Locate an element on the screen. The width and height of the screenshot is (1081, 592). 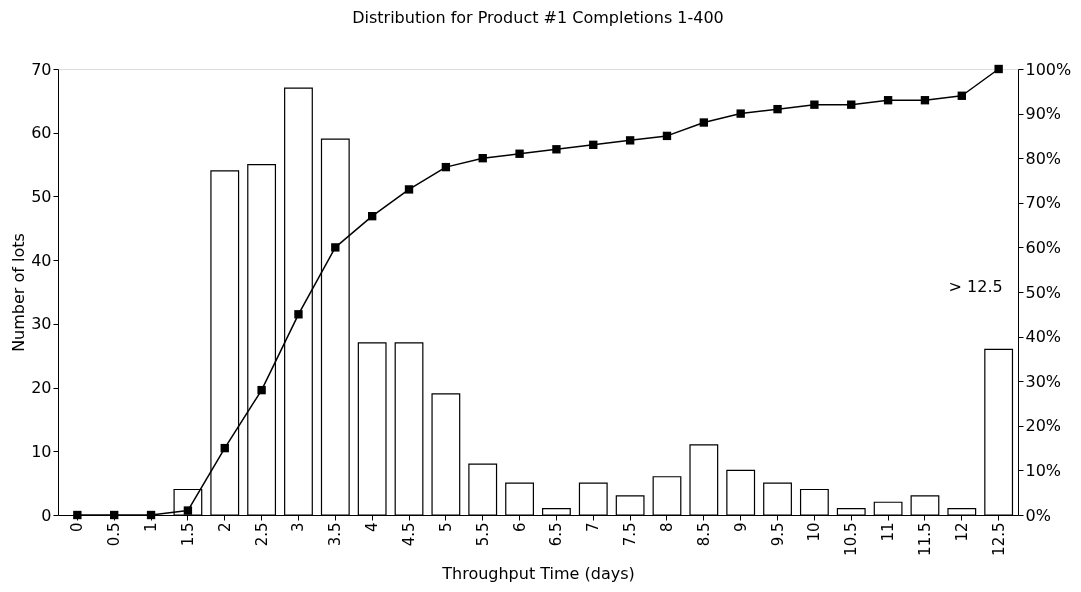
x-tick-label: 3.5 is located at coordinates (335, 534).